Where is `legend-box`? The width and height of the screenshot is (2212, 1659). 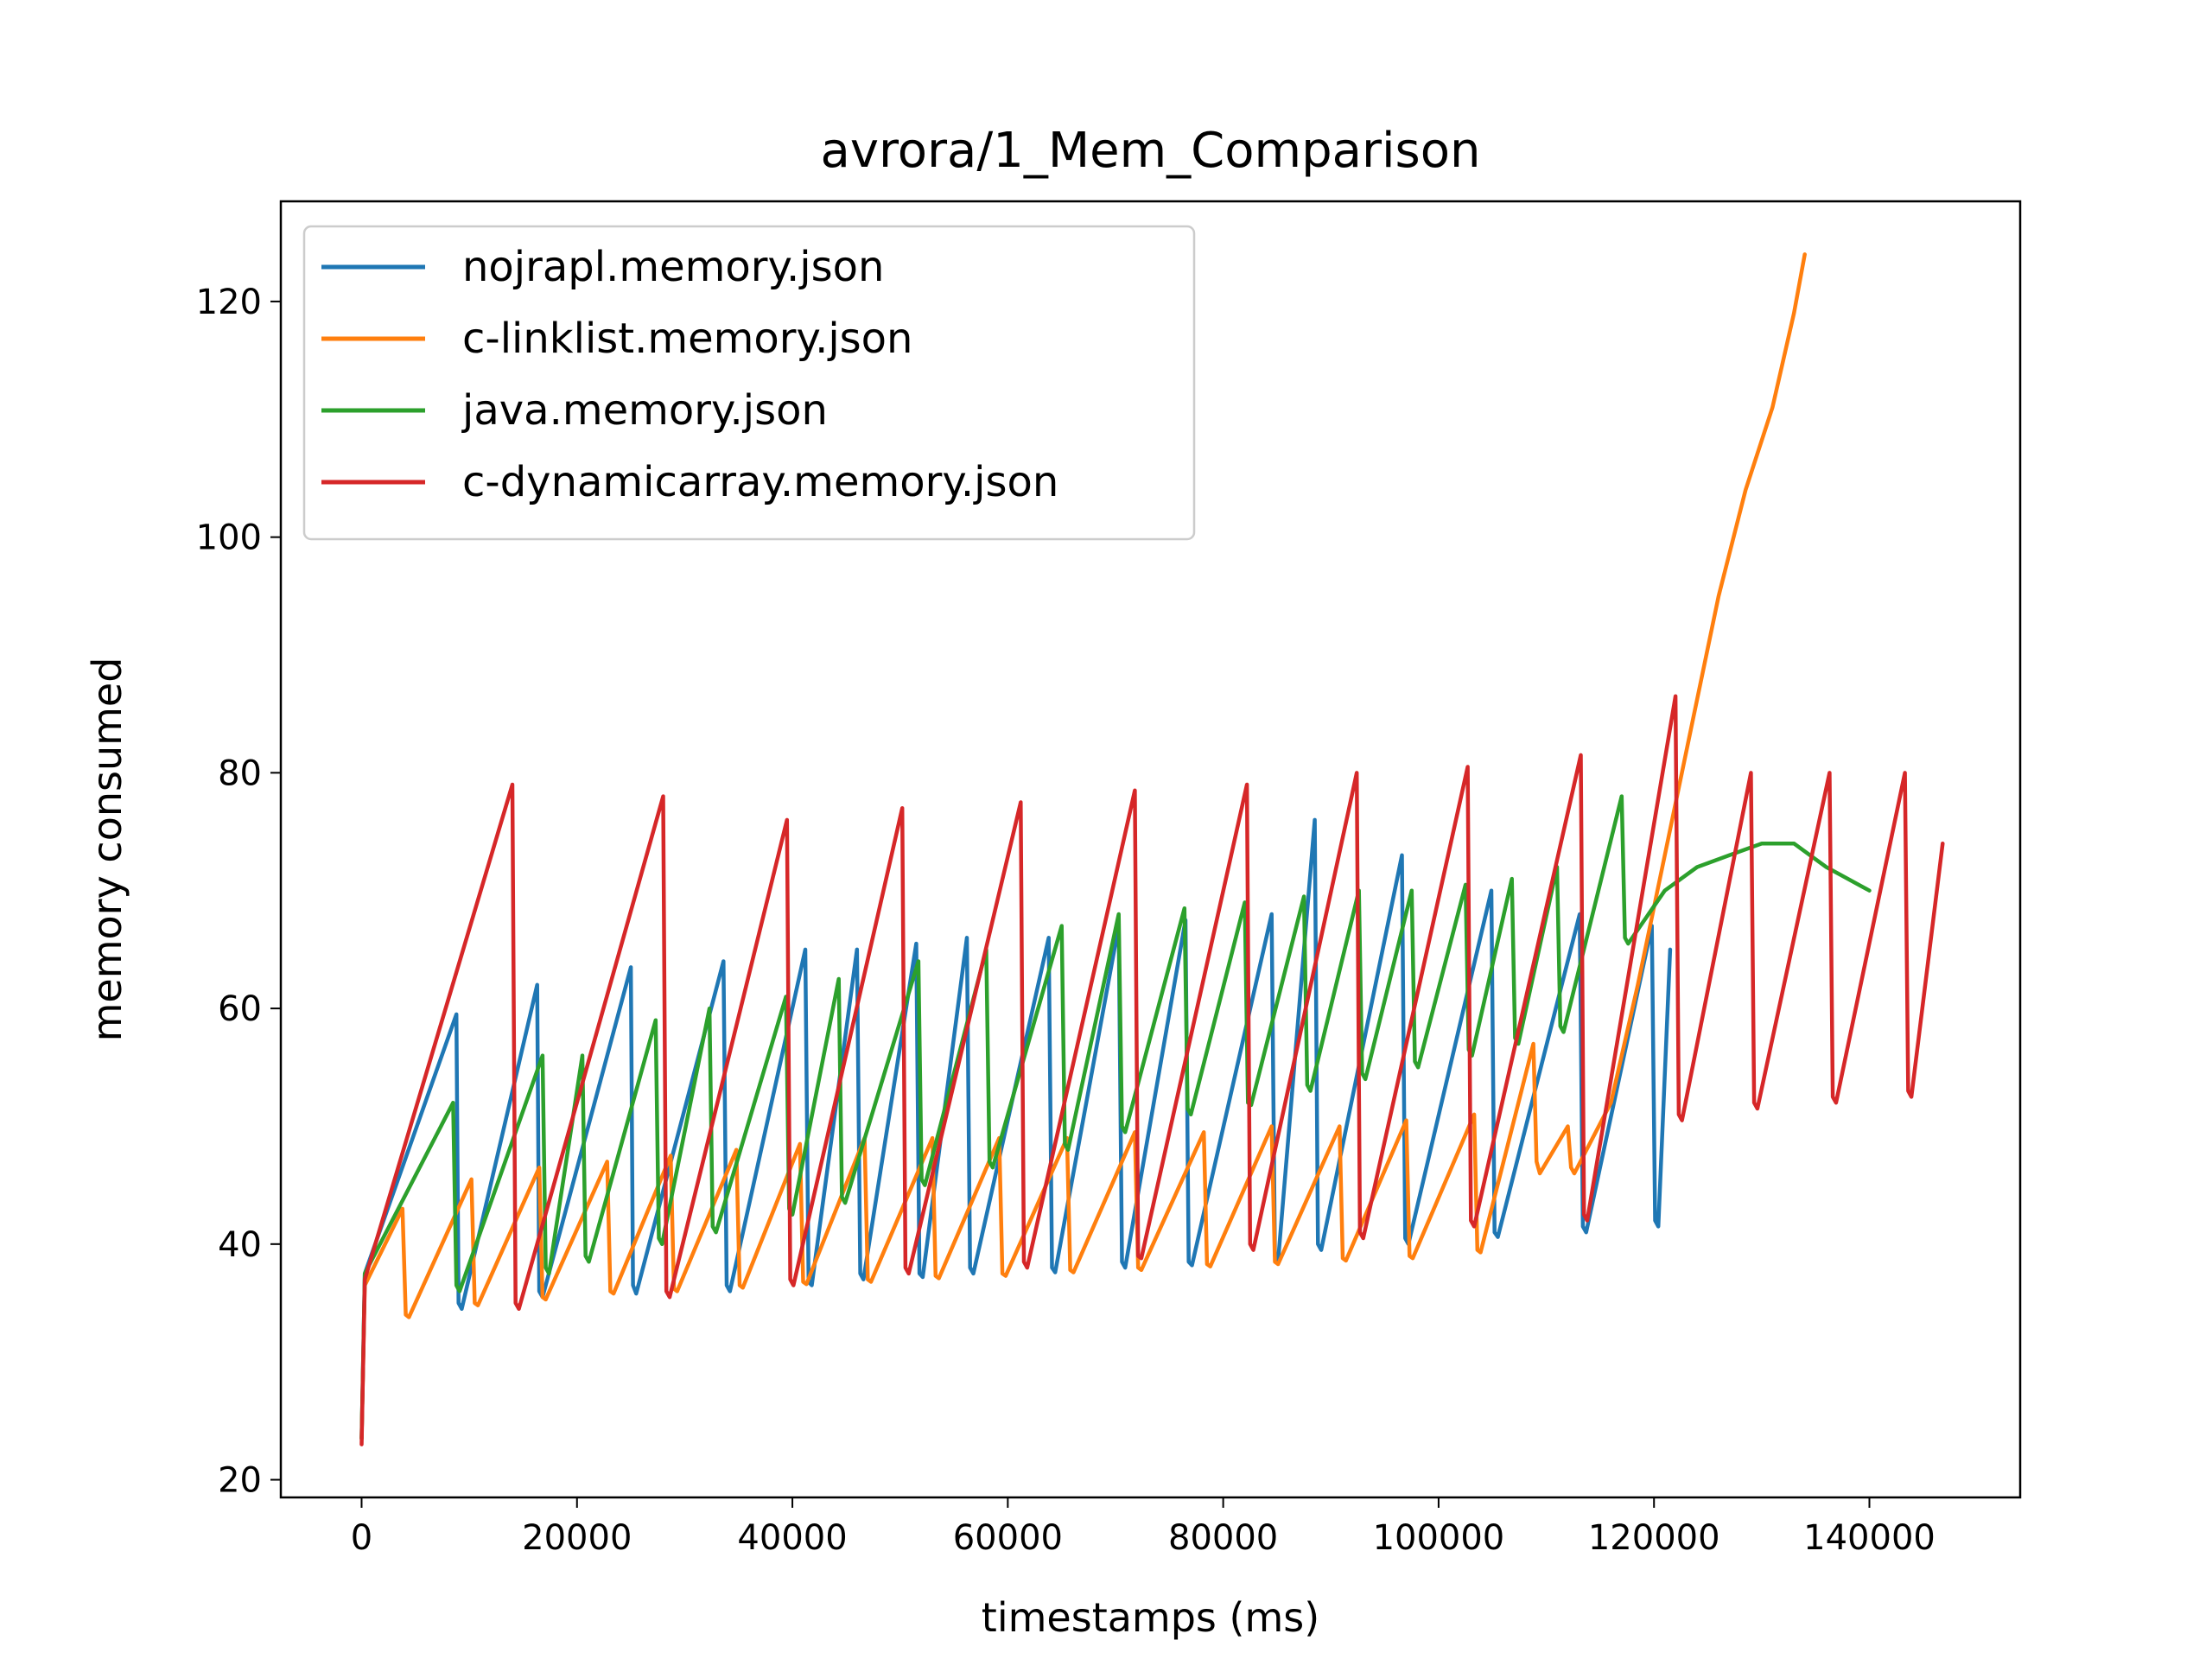 legend-box is located at coordinates (749, 383).